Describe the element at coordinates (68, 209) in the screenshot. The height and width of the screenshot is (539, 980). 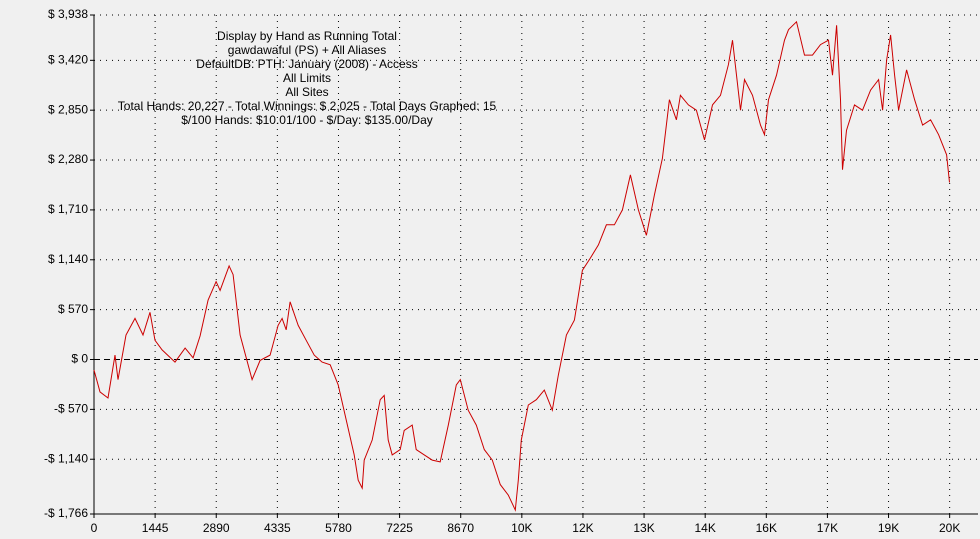
I see `y-tick-label: $ 1,710` at that location.